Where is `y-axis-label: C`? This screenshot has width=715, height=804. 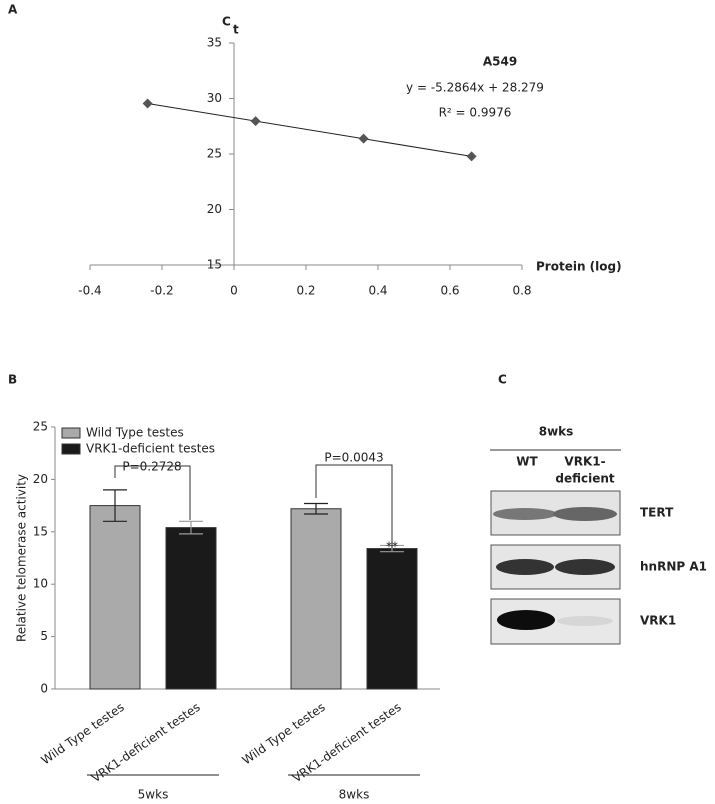
y-axis-label: C is located at coordinates (226, 22).